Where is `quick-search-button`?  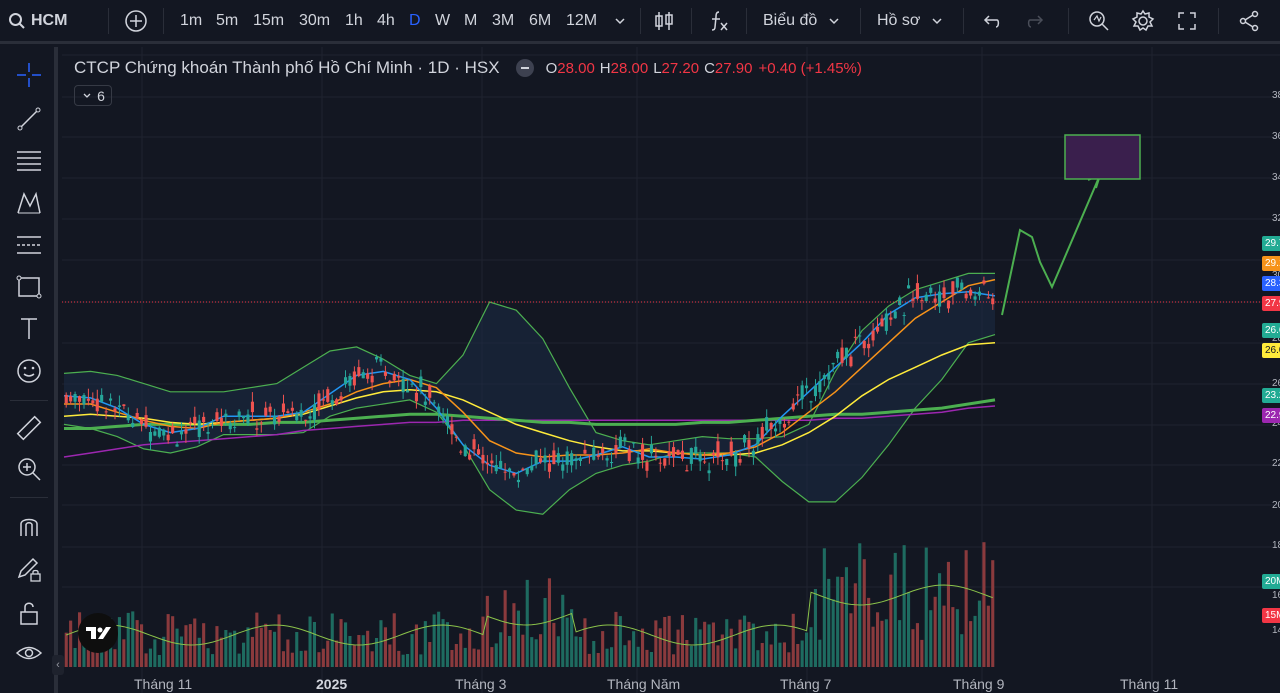 quick-search-button is located at coordinates (1099, 21).